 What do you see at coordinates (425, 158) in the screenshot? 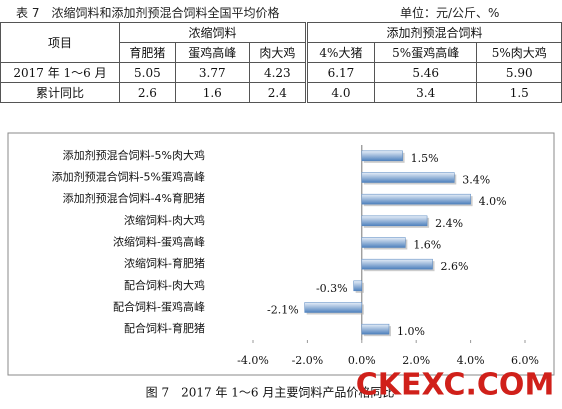
I see `value-label: 1.5%` at bounding box center [425, 158].